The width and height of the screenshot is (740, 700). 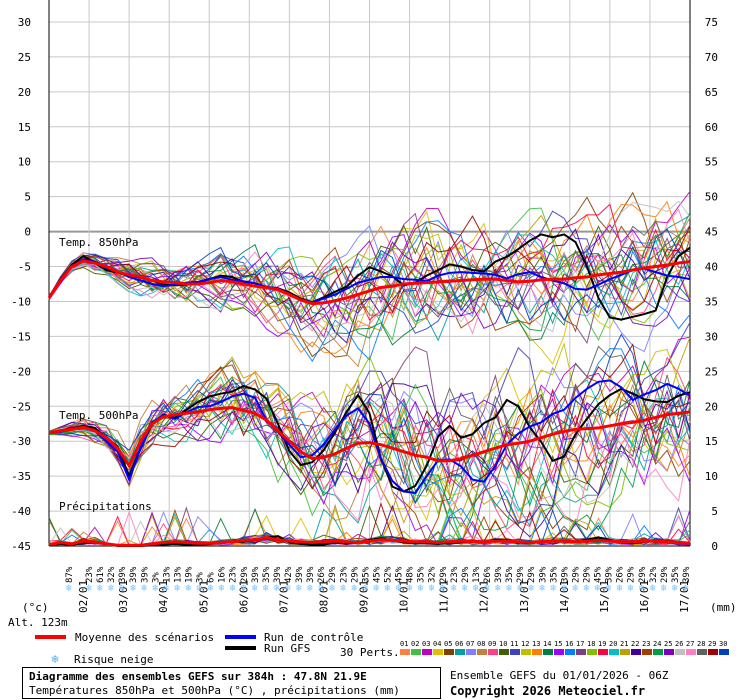 I want to click on pert-number: 12, so click(x=525, y=644).